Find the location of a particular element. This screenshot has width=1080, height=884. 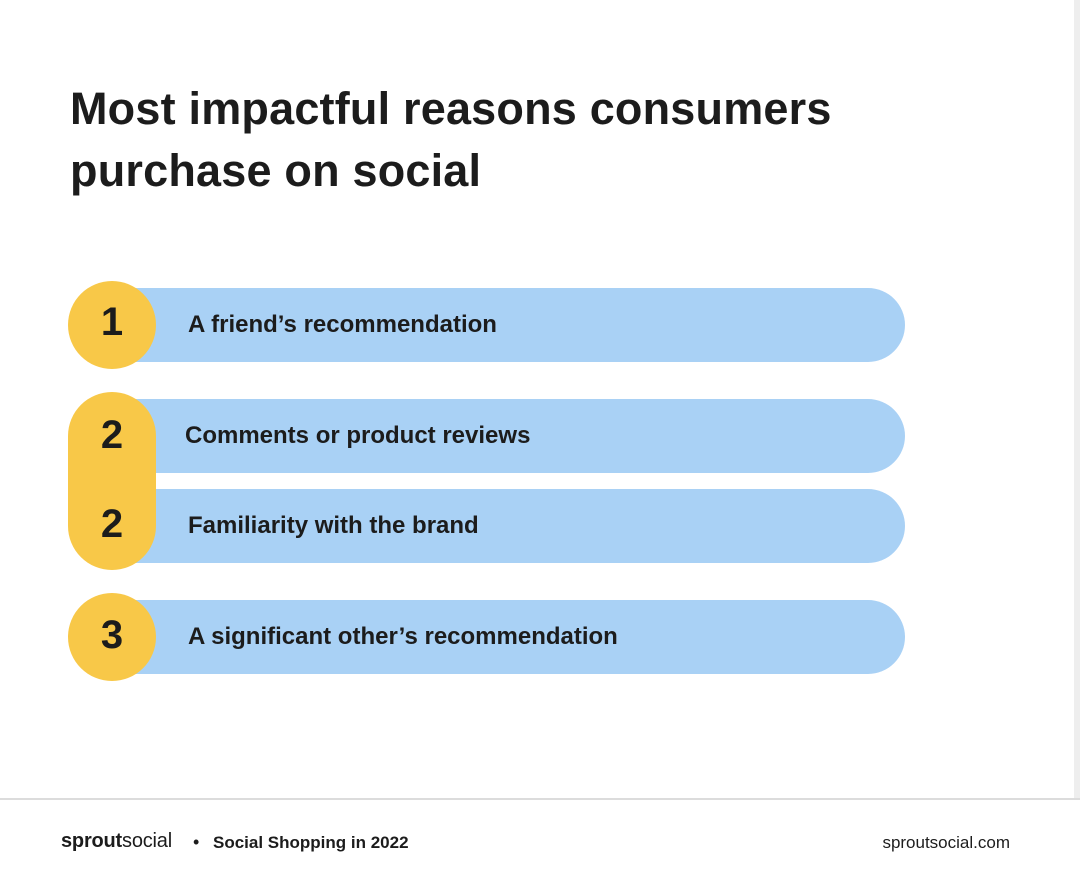

brand-logo: sproutsocial is located at coordinates (116, 841).